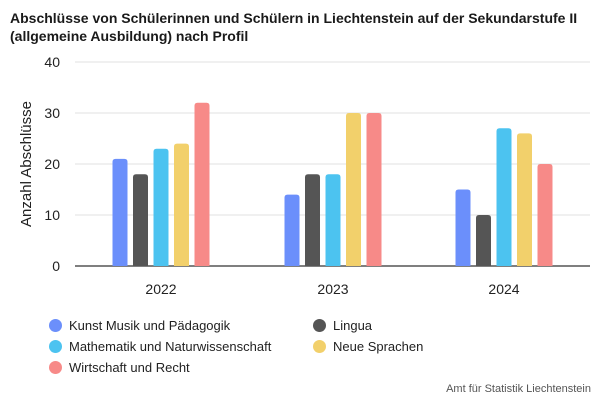  Describe the element at coordinates (503, 289) in the screenshot. I see `x-tick-label: 2024` at that location.